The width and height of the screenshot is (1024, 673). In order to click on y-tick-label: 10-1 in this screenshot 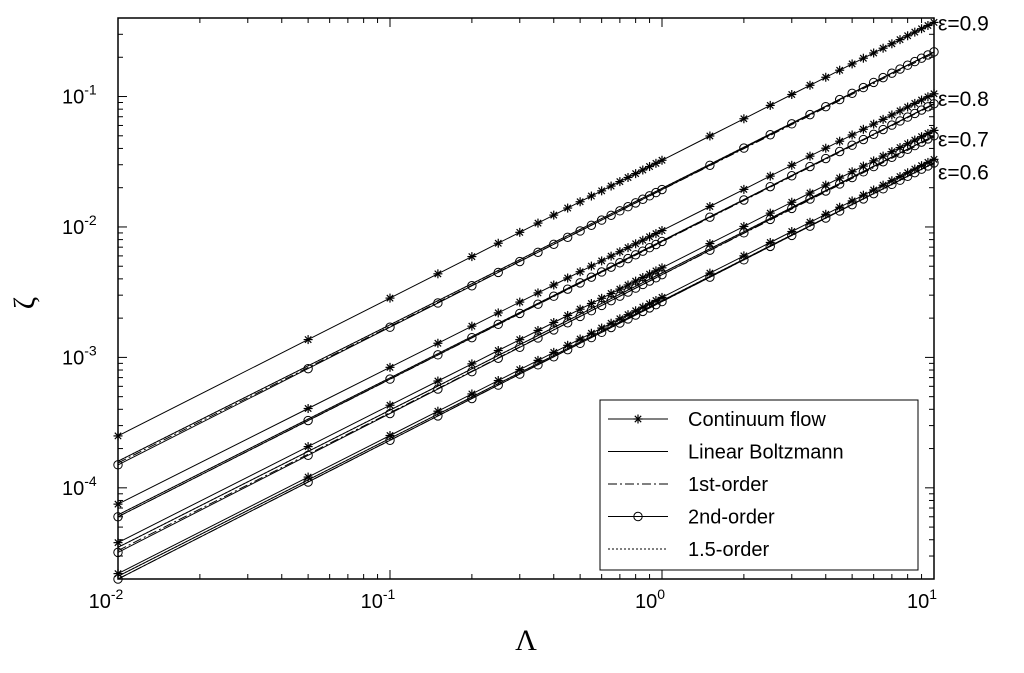, I will do `click(79, 95)`.